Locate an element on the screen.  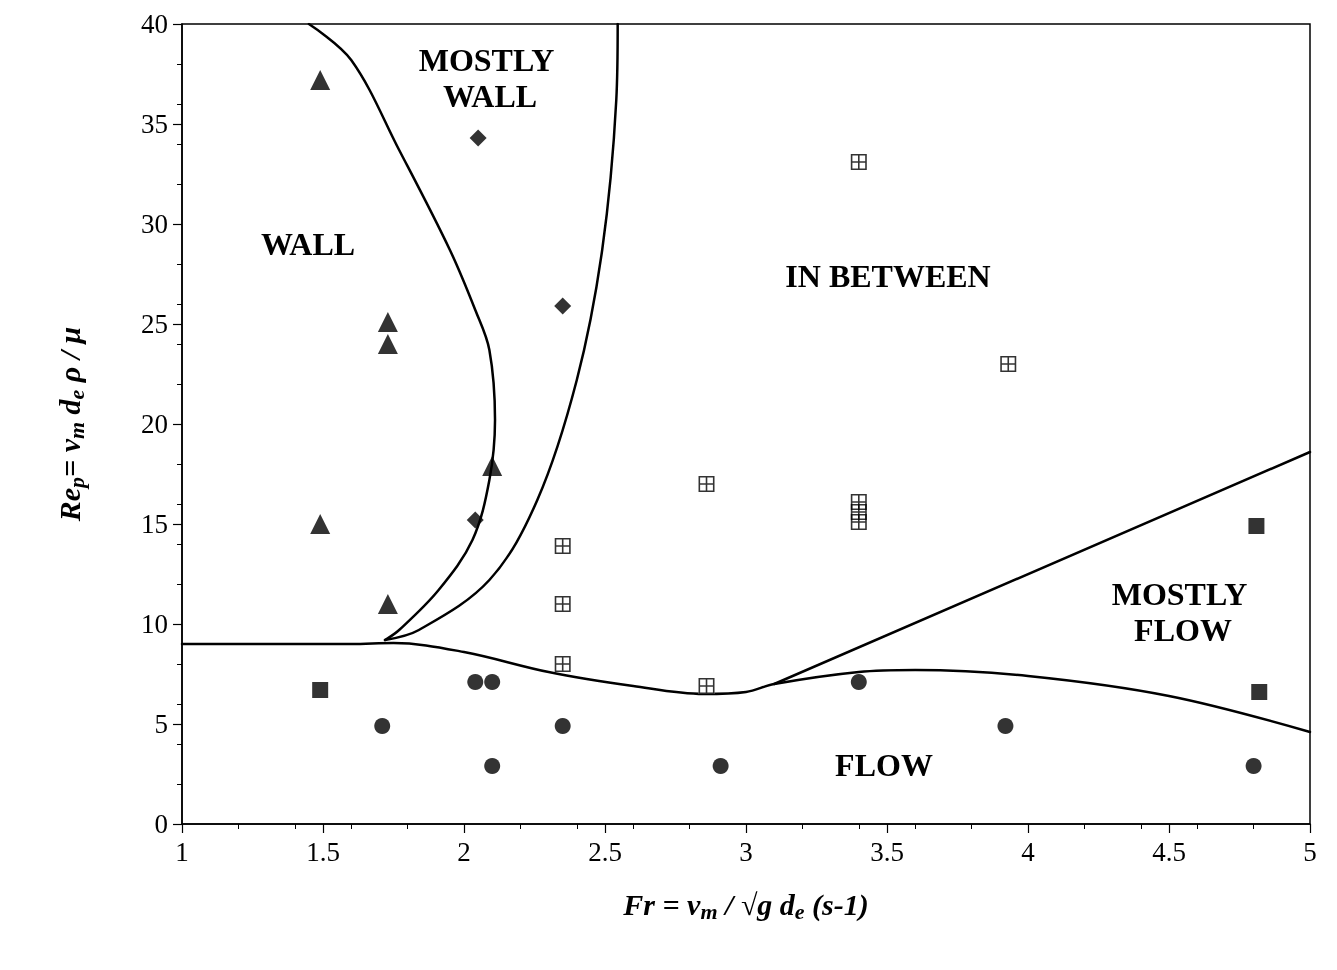
y-tick-label: 20 is located at coordinates (154, 424).